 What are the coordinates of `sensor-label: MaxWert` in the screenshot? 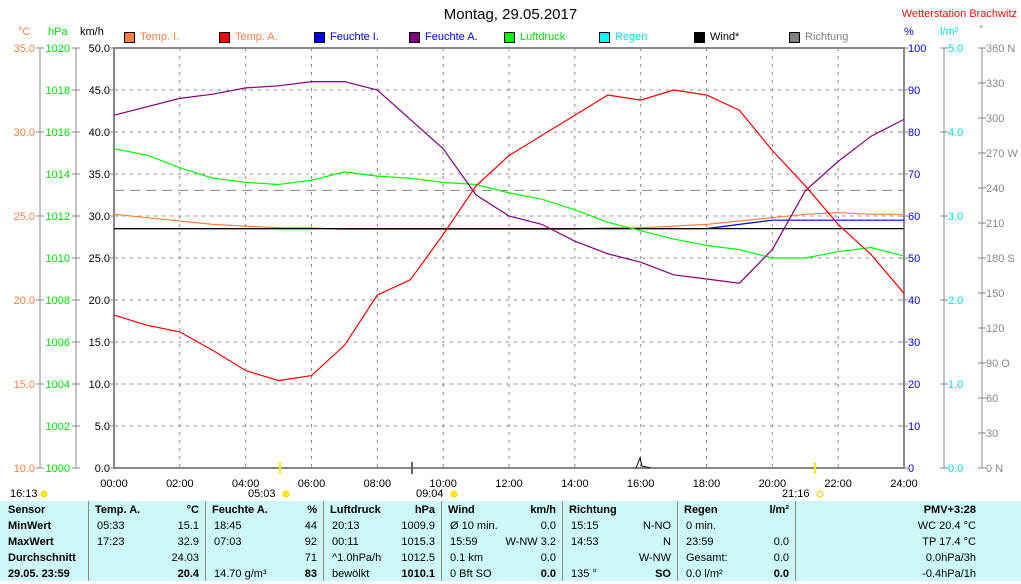 It's located at (31, 542).